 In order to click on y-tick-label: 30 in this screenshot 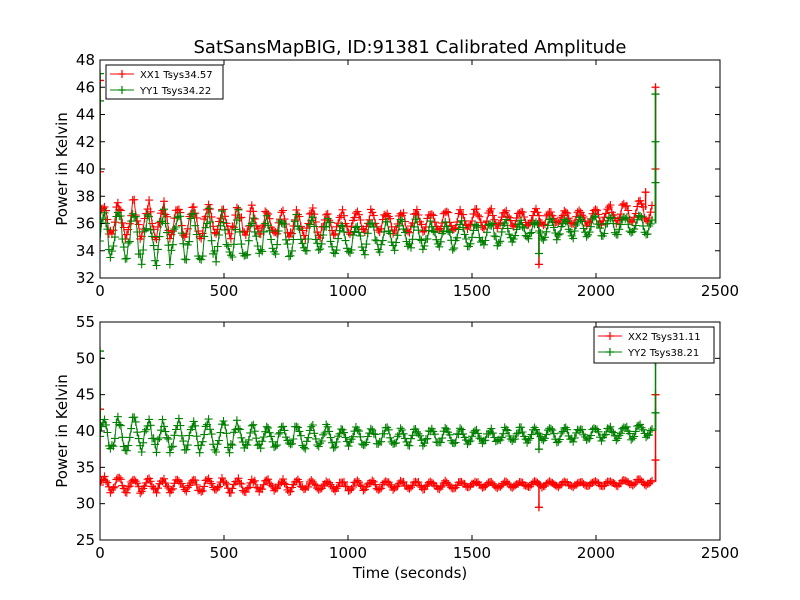, I will do `click(85, 504)`.